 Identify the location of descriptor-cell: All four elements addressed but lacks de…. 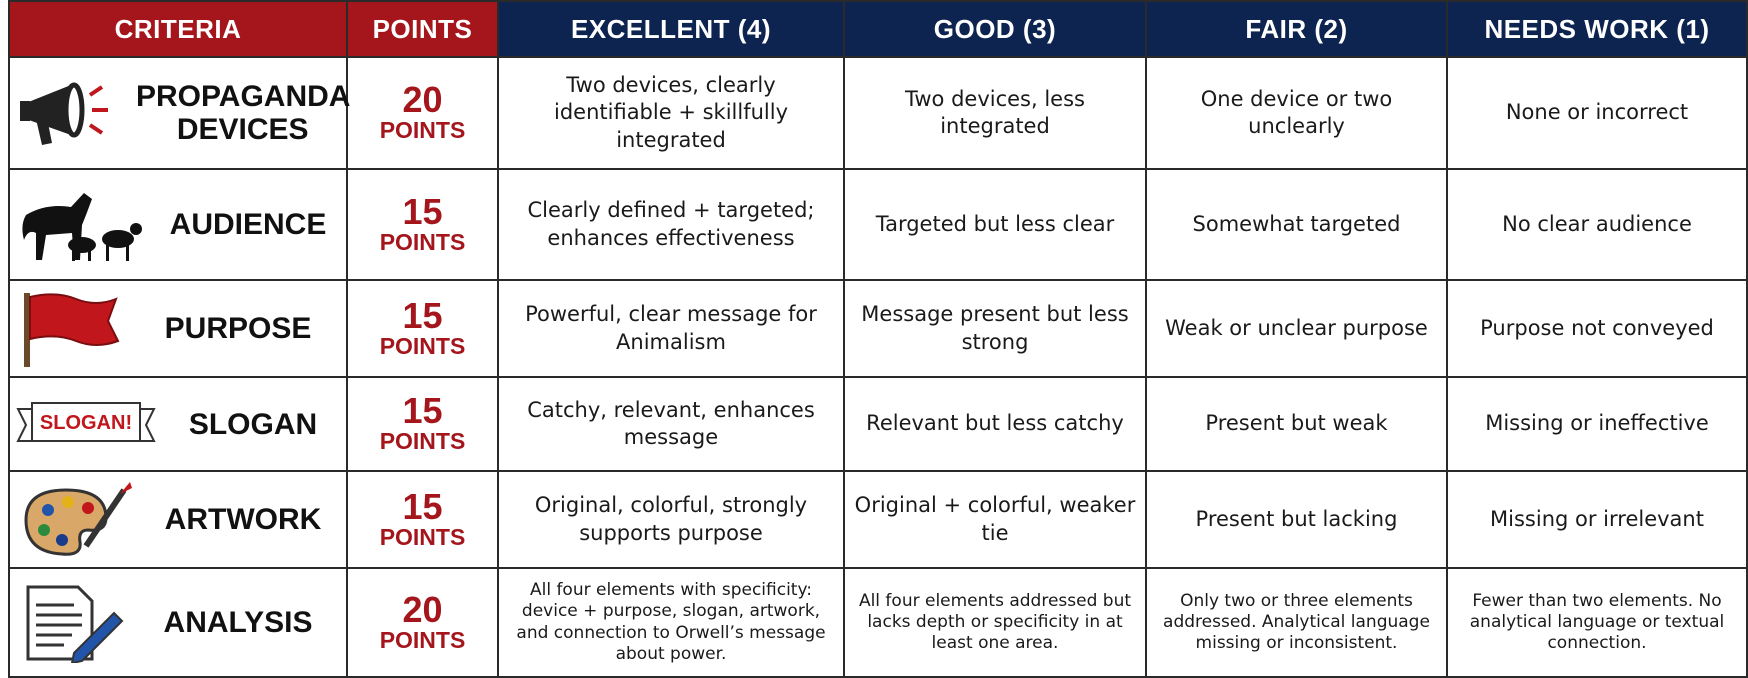
(995, 622).